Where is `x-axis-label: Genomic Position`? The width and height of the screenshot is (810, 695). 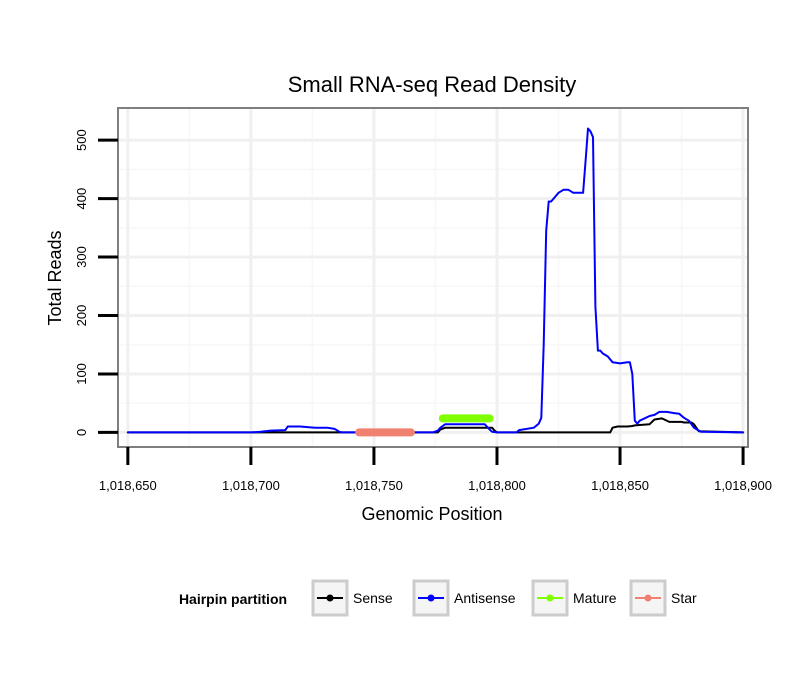 x-axis-label: Genomic Position is located at coordinates (431, 514).